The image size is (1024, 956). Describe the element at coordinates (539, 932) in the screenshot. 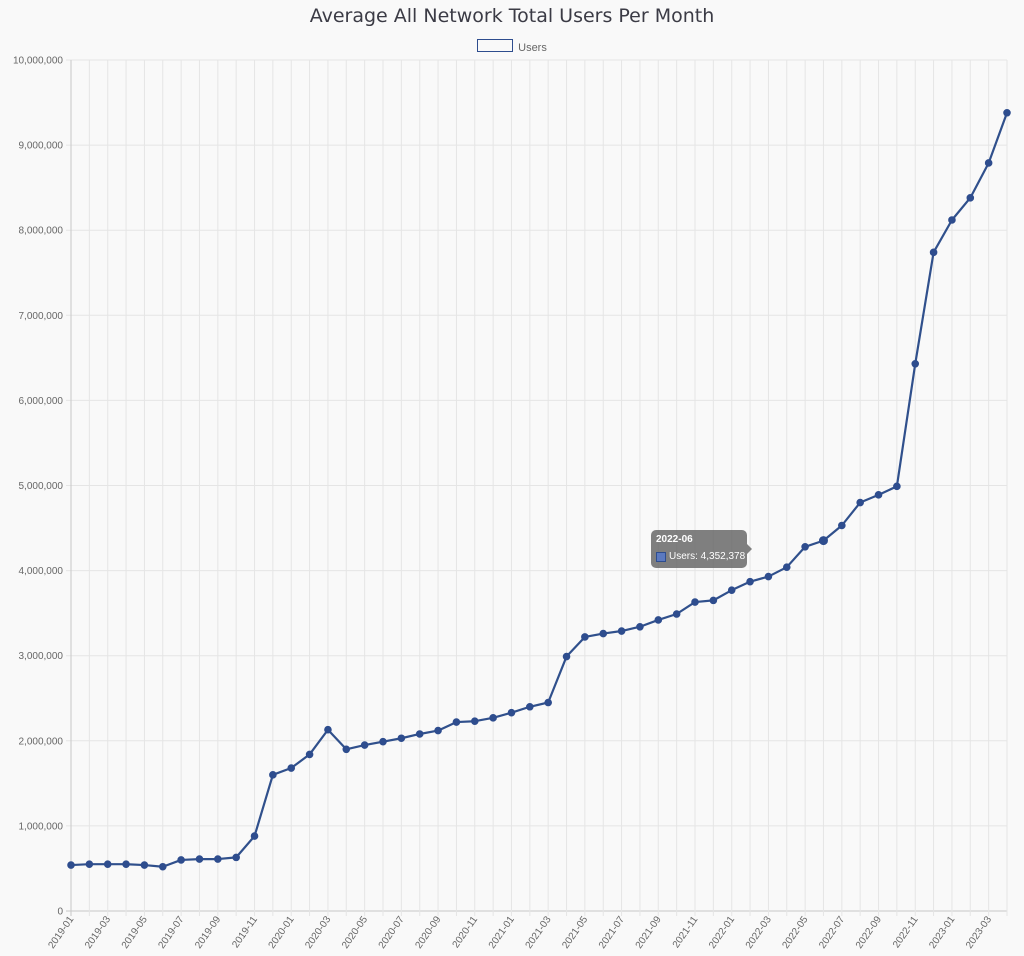

I see `x-tick-label: 2021-03` at that location.